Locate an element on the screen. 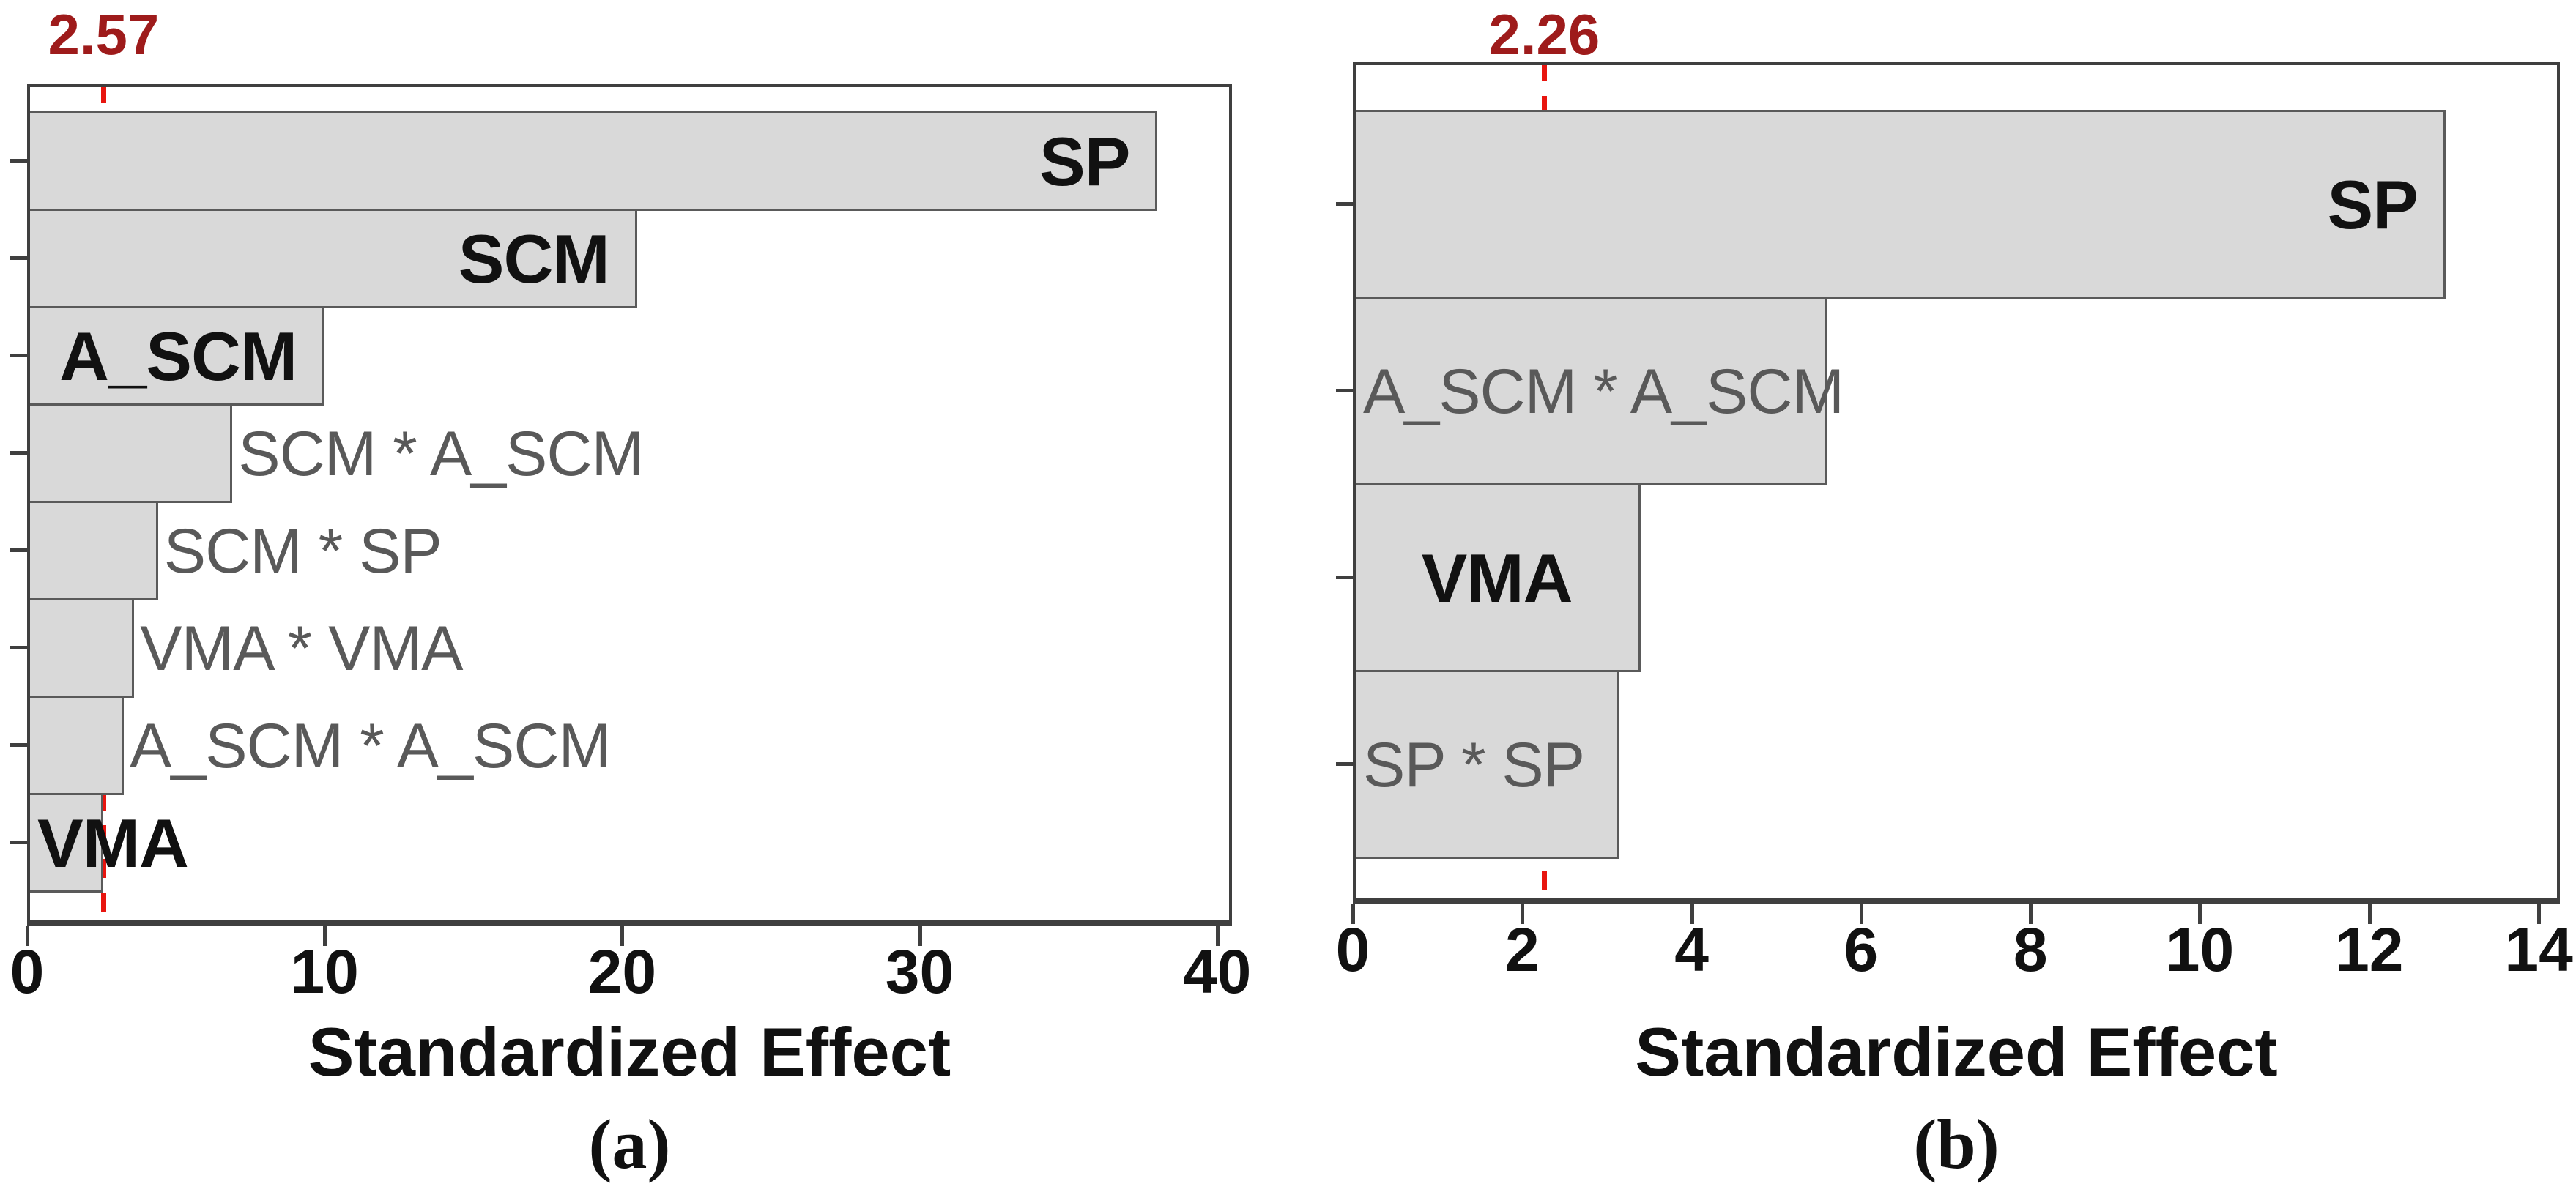 The height and width of the screenshot is (1203, 2576). x-tick-label: 14 is located at coordinates (2538, 950).